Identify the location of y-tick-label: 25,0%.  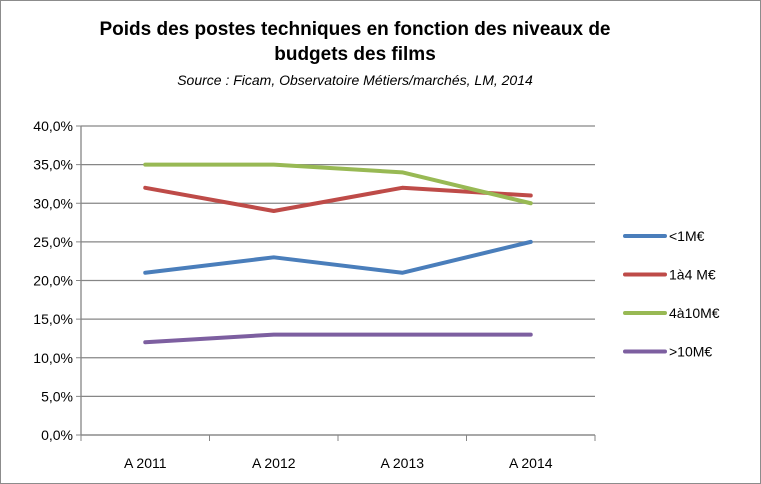
(53, 242).